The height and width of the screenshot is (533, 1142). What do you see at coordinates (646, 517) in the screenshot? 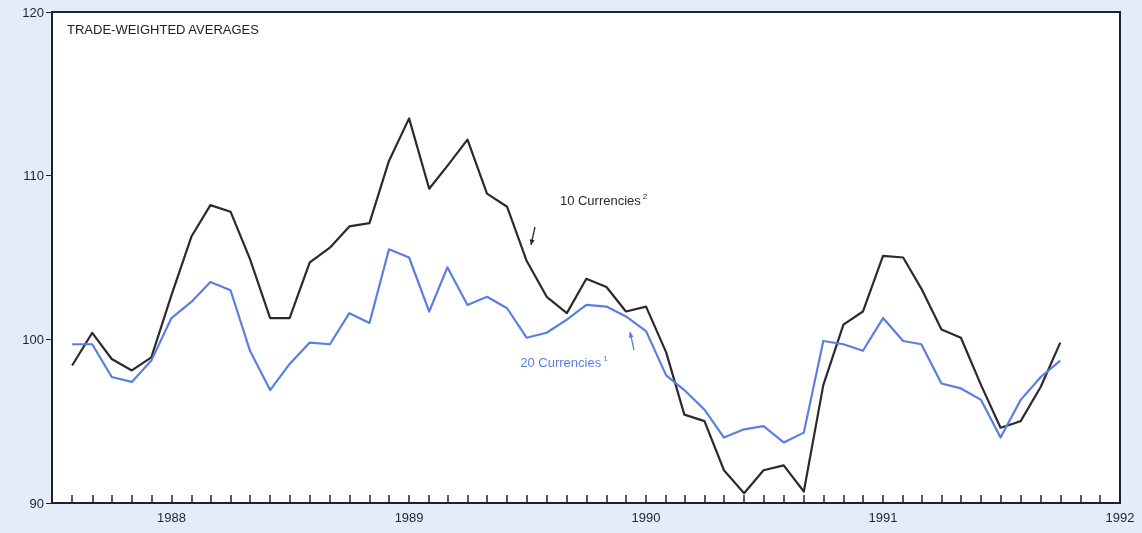
I see `x-tick-label: 1990` at bounding box center [646, 517].